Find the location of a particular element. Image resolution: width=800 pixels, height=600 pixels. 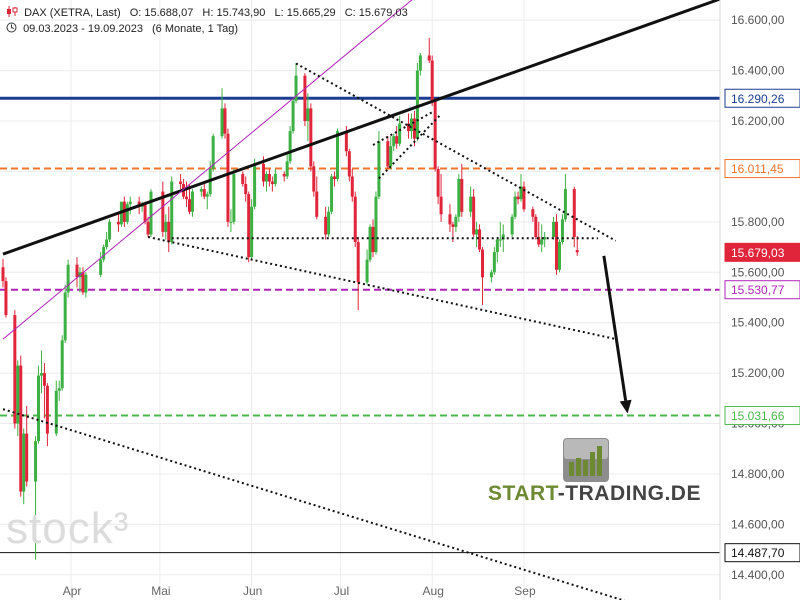

stock3-watermark: stock³ is located at coordinates (68, 528).